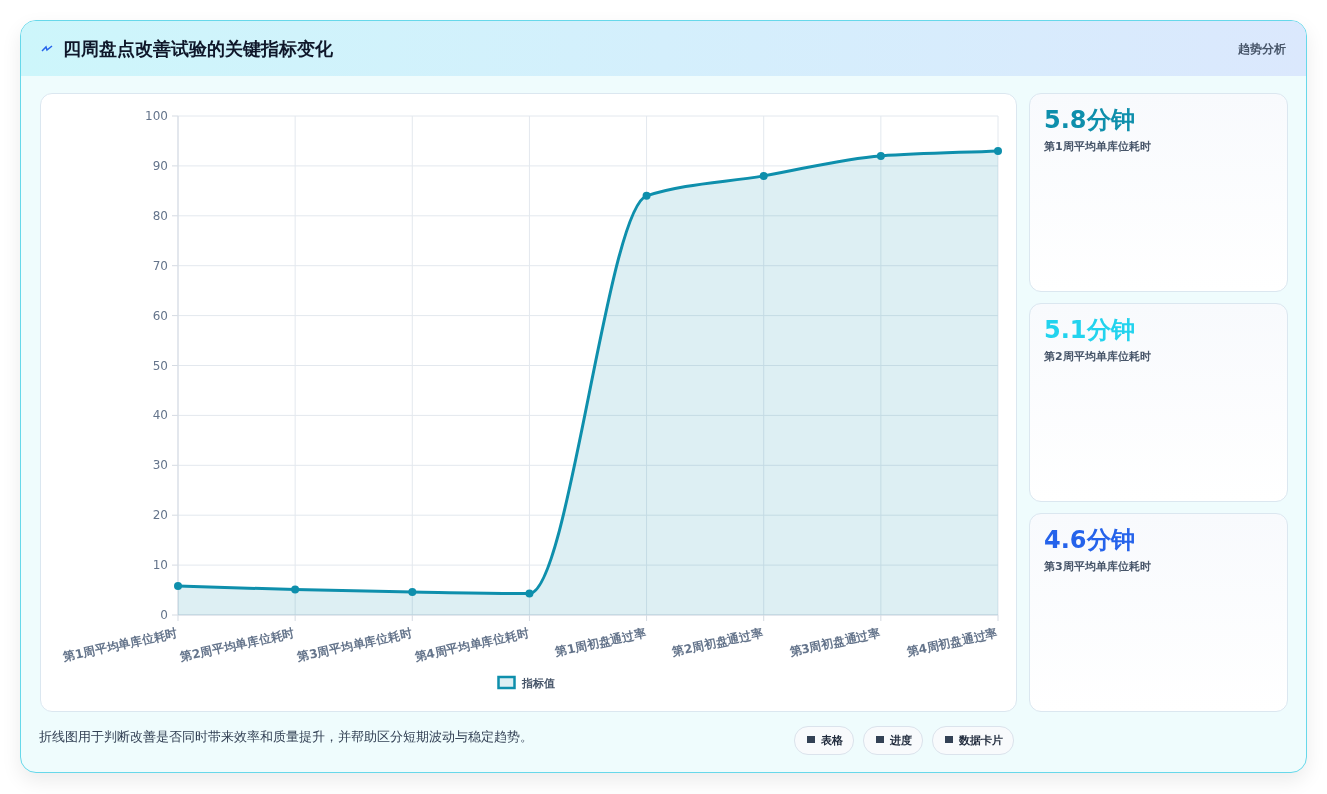 The width and height of the screenshot is (1327, 794). I want to click on category-label: 第2周平均单库位耗时, so click(1097, 356).